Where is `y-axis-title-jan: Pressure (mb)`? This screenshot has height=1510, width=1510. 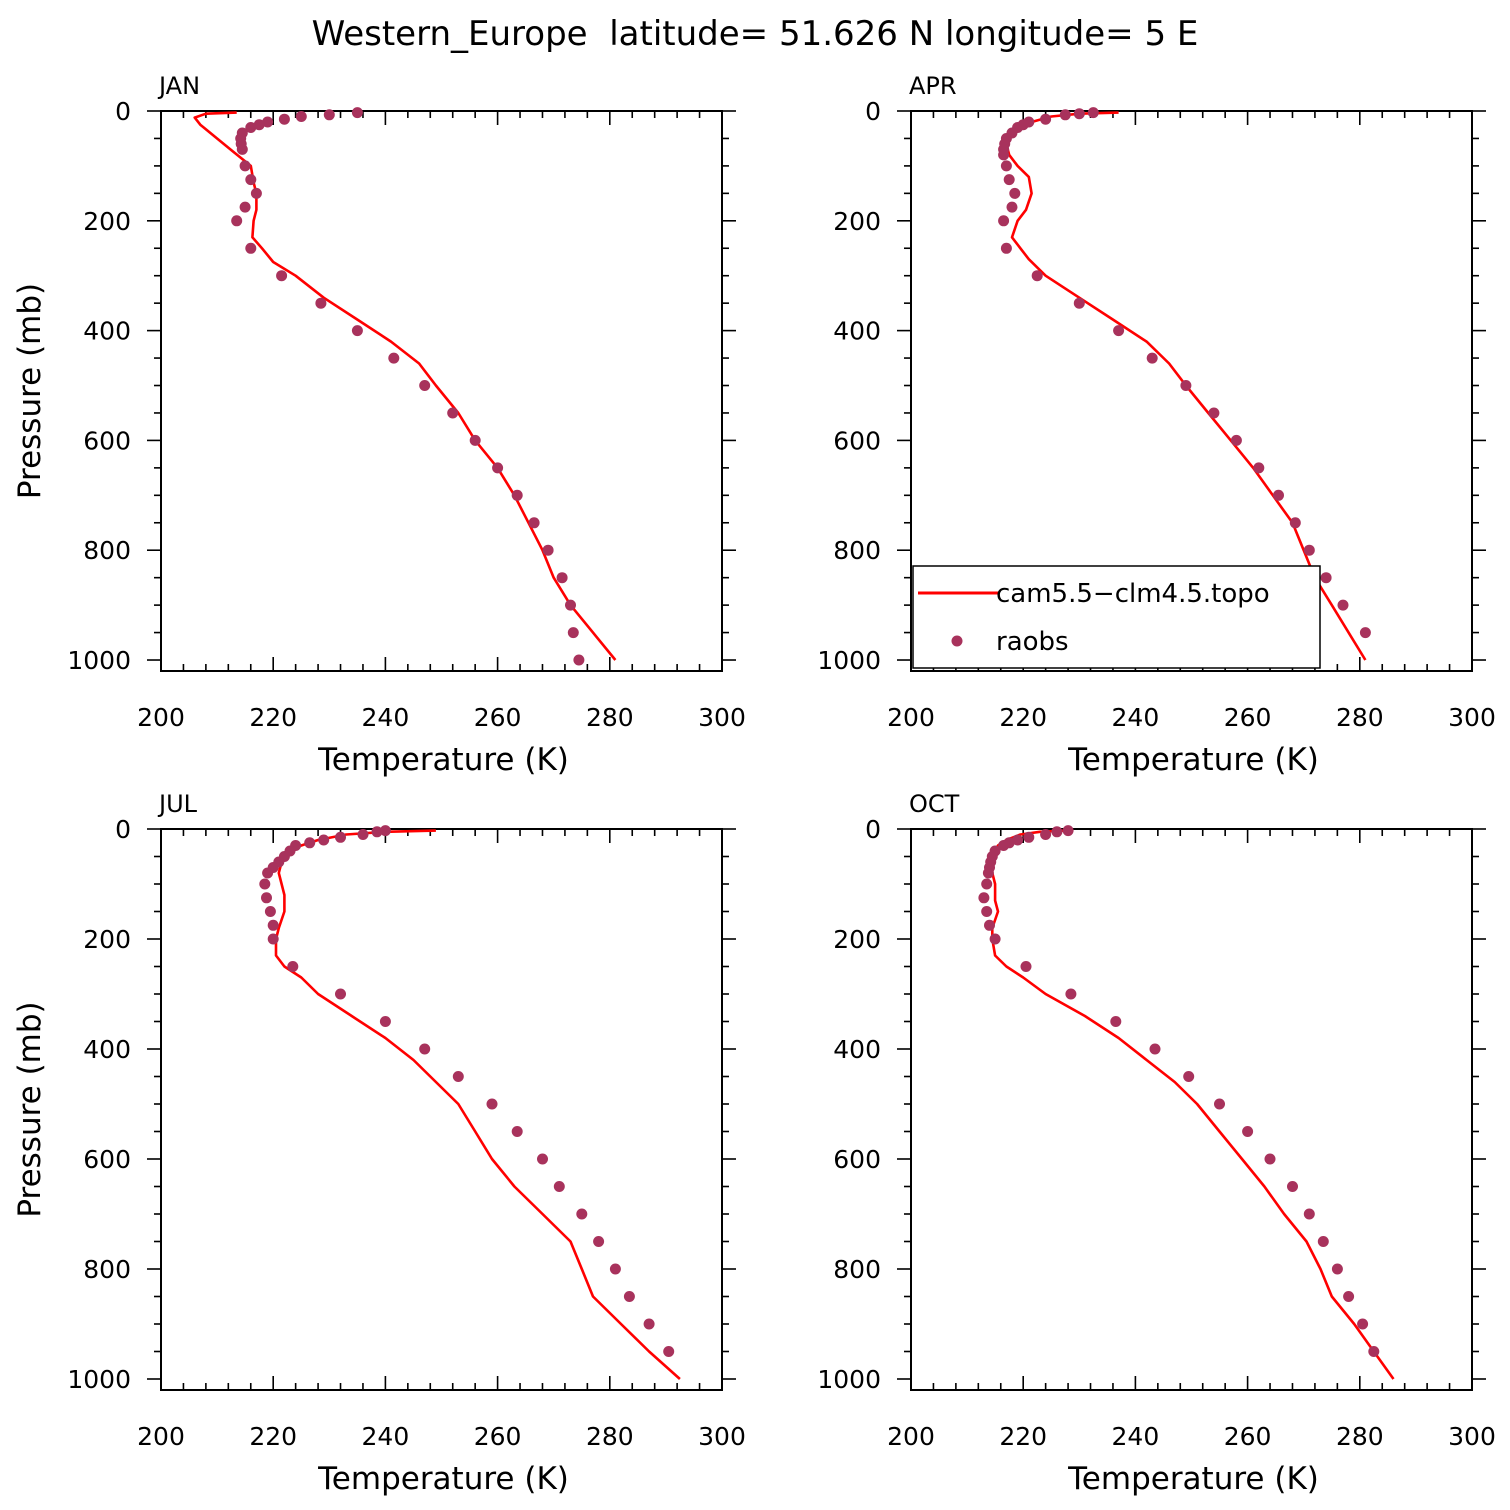 y-axis-title-jan: Pressure (mb) is located at coordinates (30, 391).